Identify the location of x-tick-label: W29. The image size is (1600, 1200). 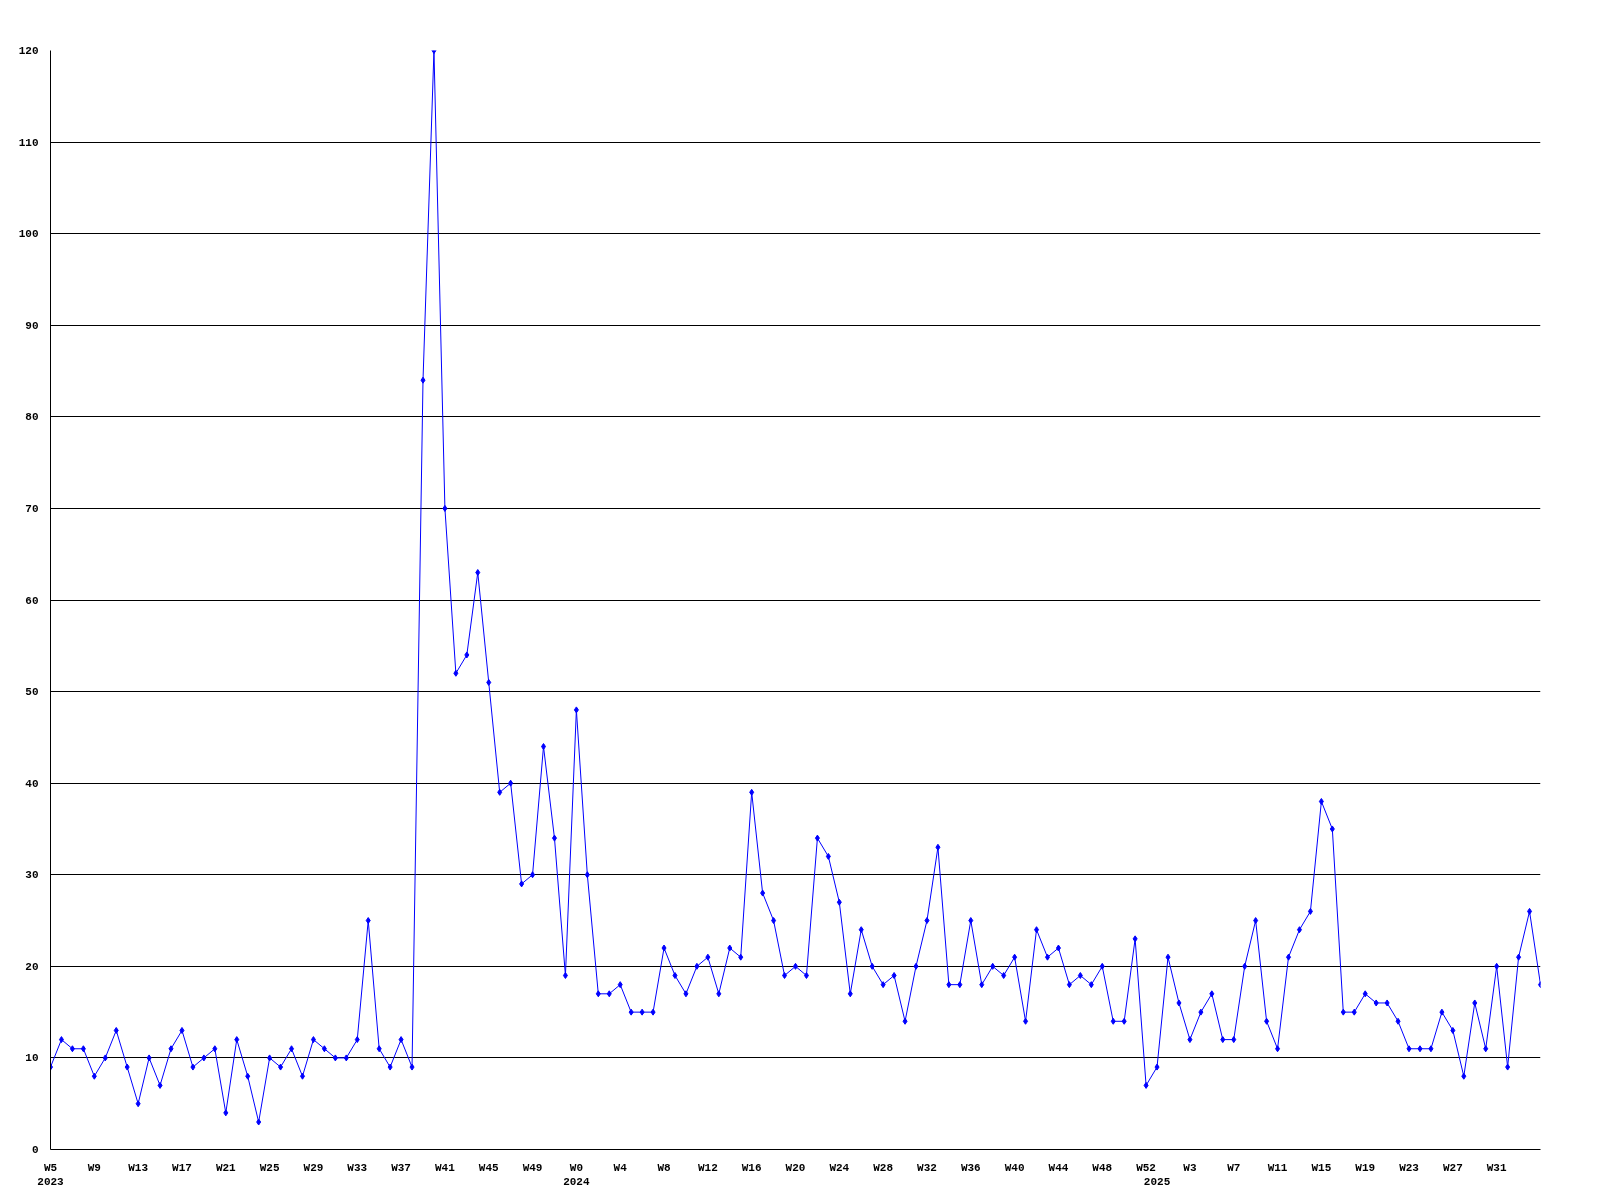
(313, 1167).